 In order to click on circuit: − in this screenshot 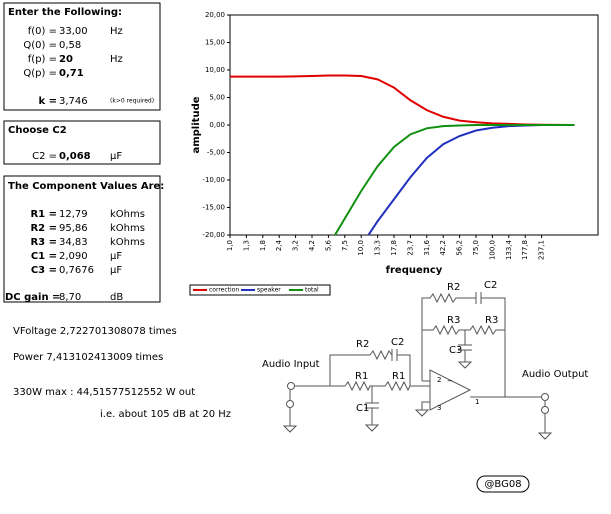, I will do `click(417, 366)`.